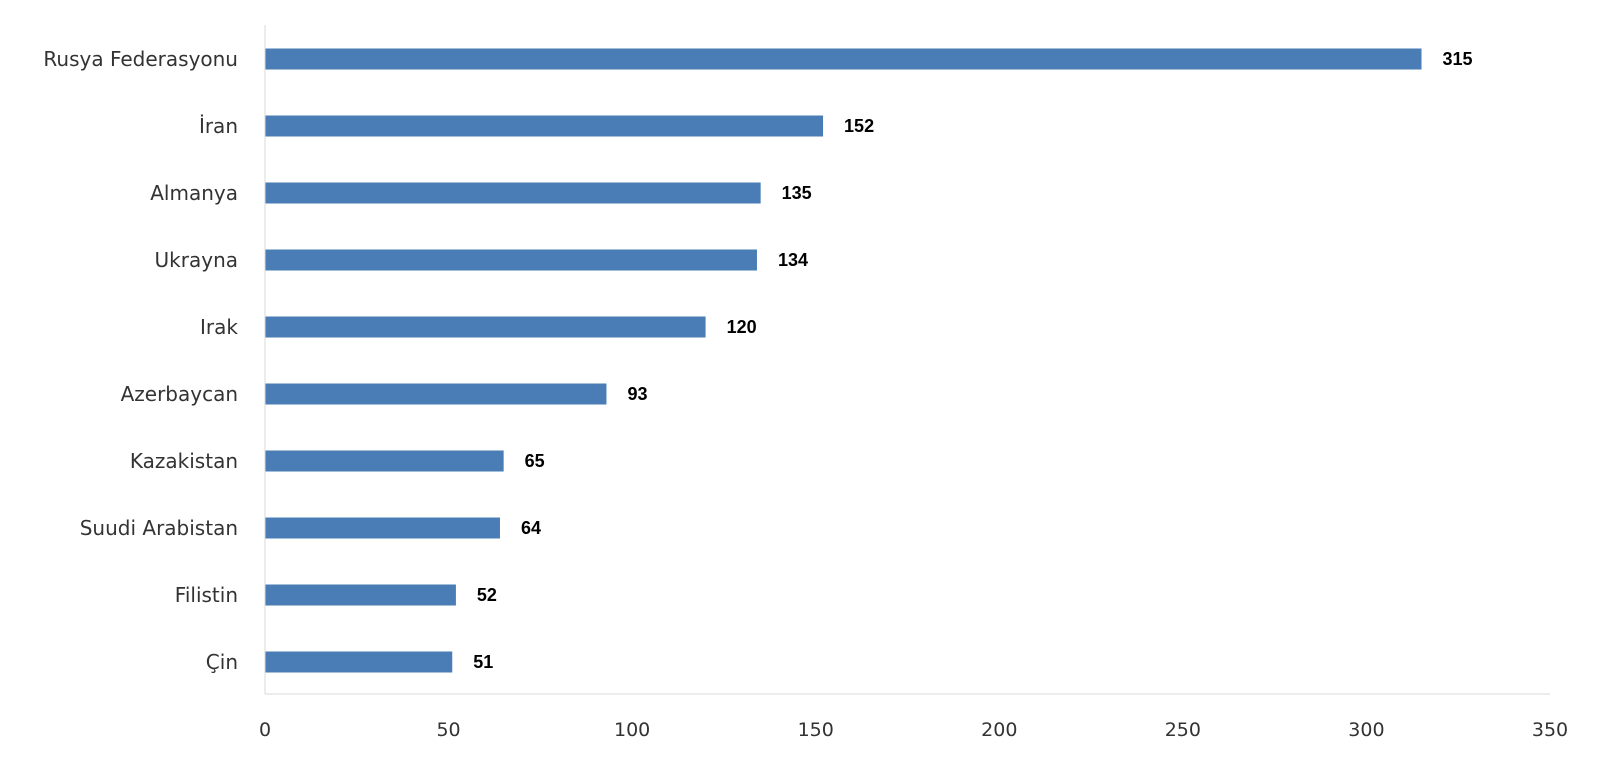 The width and height of the screenshot is (1616, 784). Describe the element at coordinates (535, 461) in the screenshot. I see `data-label: 65` at that location.